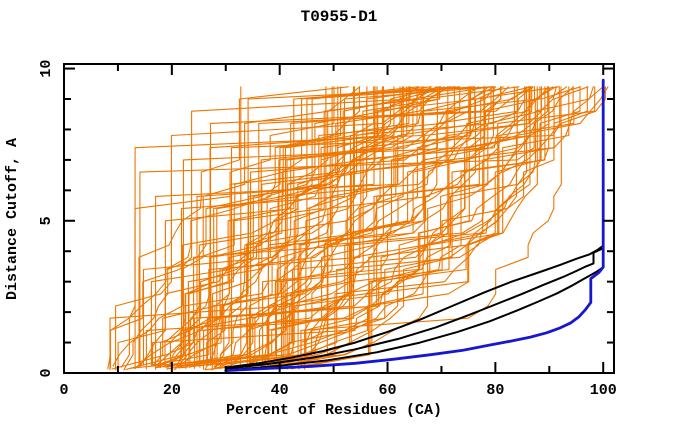 Image resolution: width=680 pixels, height=440 pixels. I want to click on y-axis-title: Distance Cutoff, A, so click(12, 219).